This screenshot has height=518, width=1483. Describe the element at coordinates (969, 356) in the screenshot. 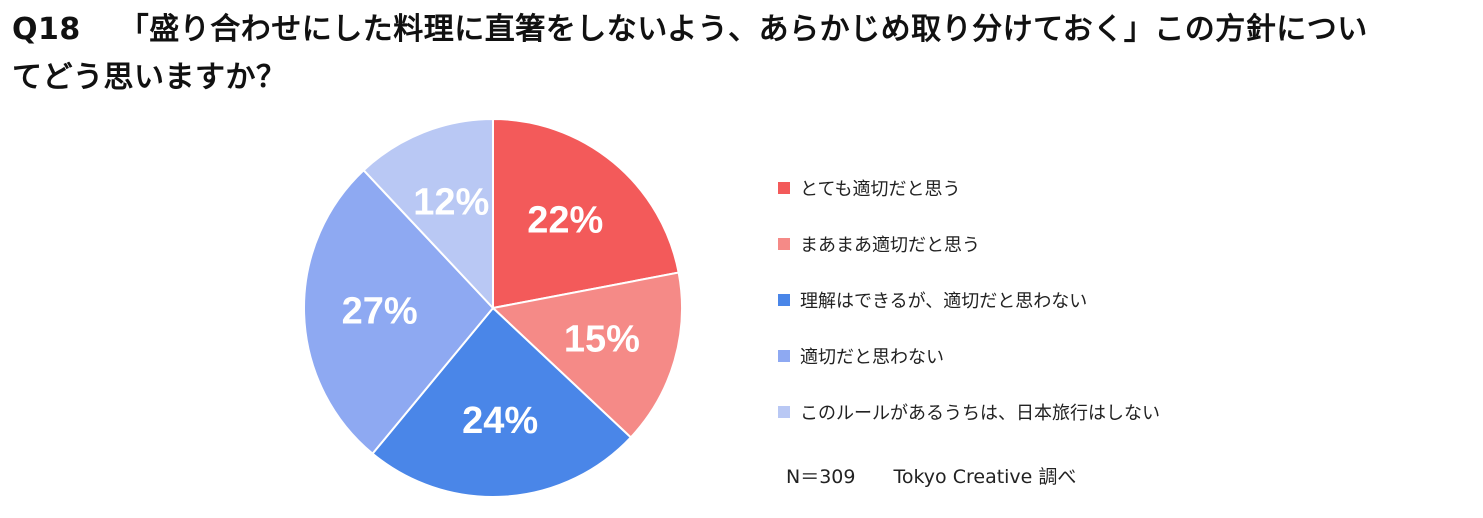

I see `legend-item: 適切だと思わない` at that location.